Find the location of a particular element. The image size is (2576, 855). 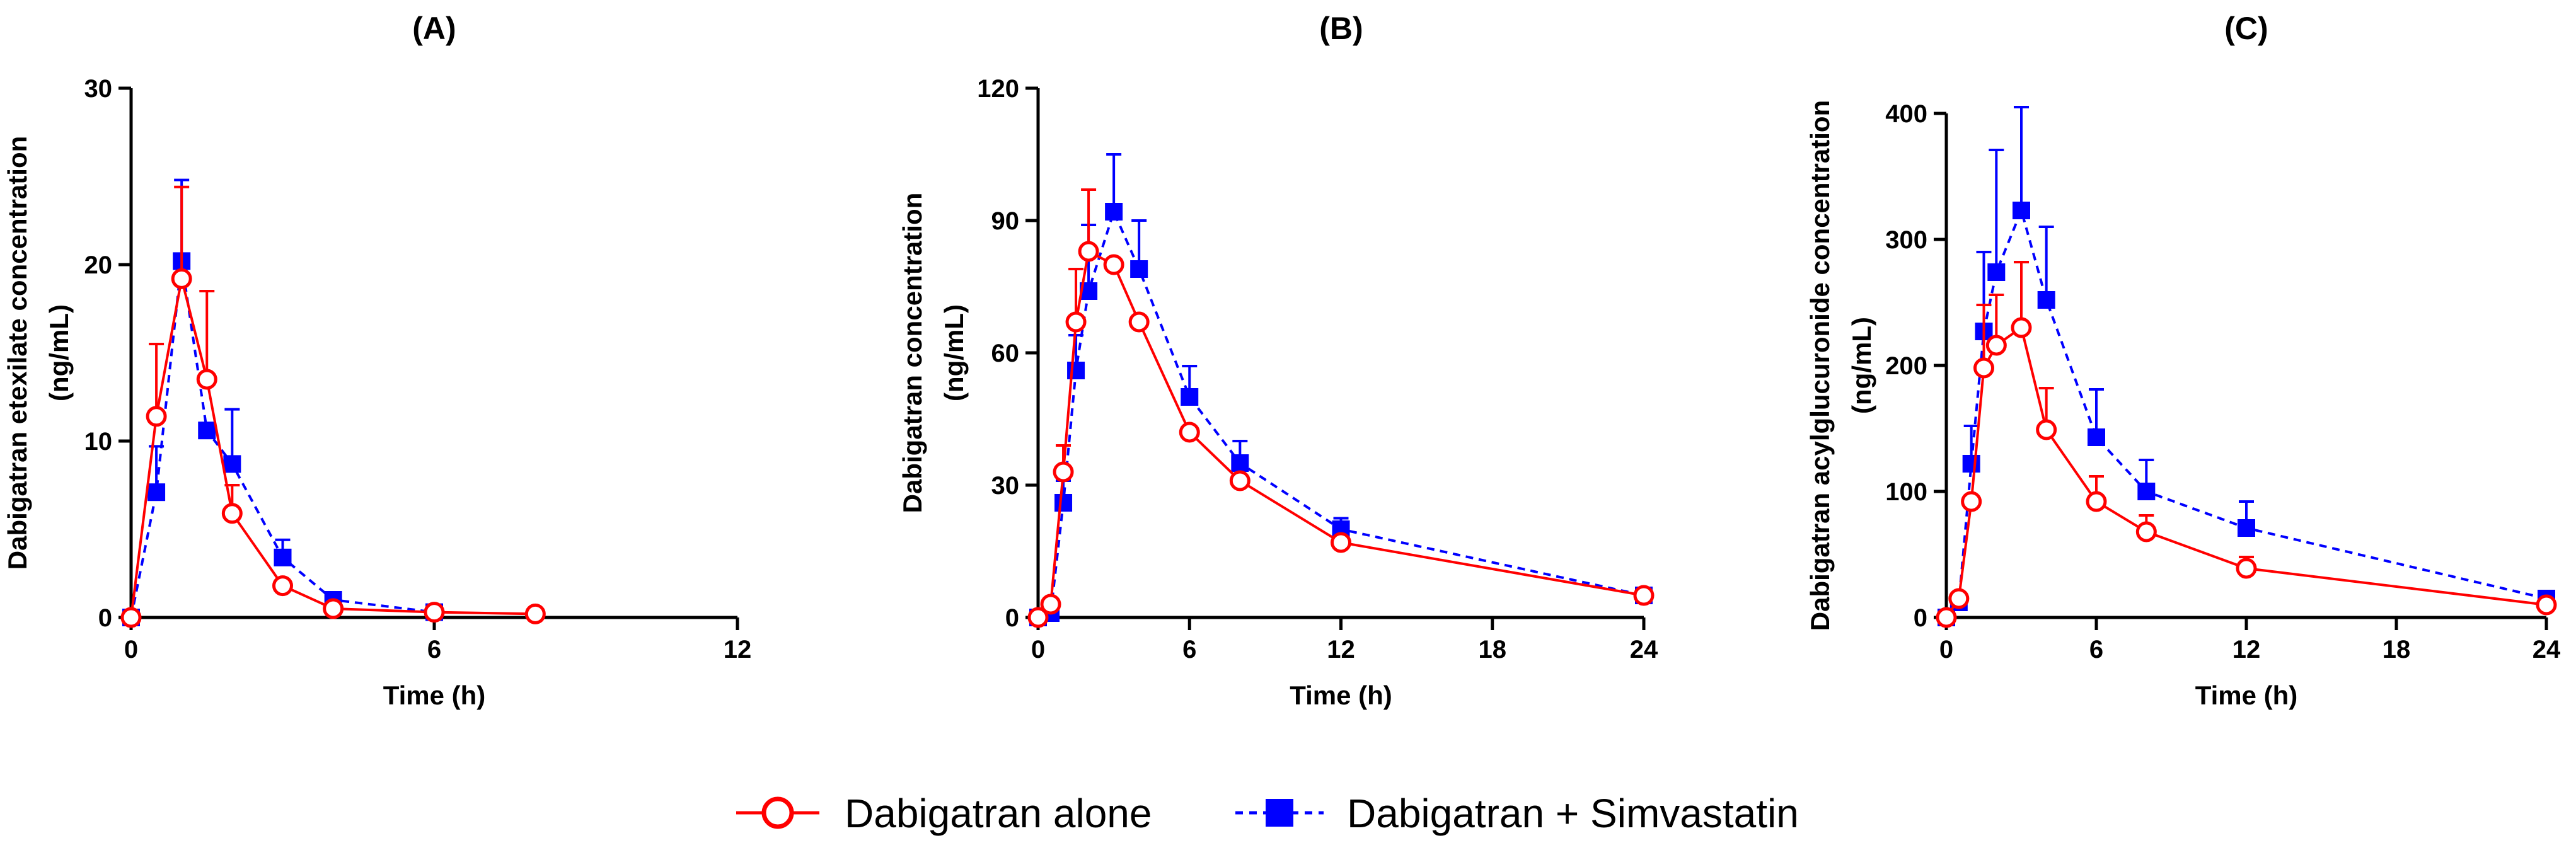

legend-label-simvastatin: Dabigatran + Simvastatin is located at coordinates (1573, 813).